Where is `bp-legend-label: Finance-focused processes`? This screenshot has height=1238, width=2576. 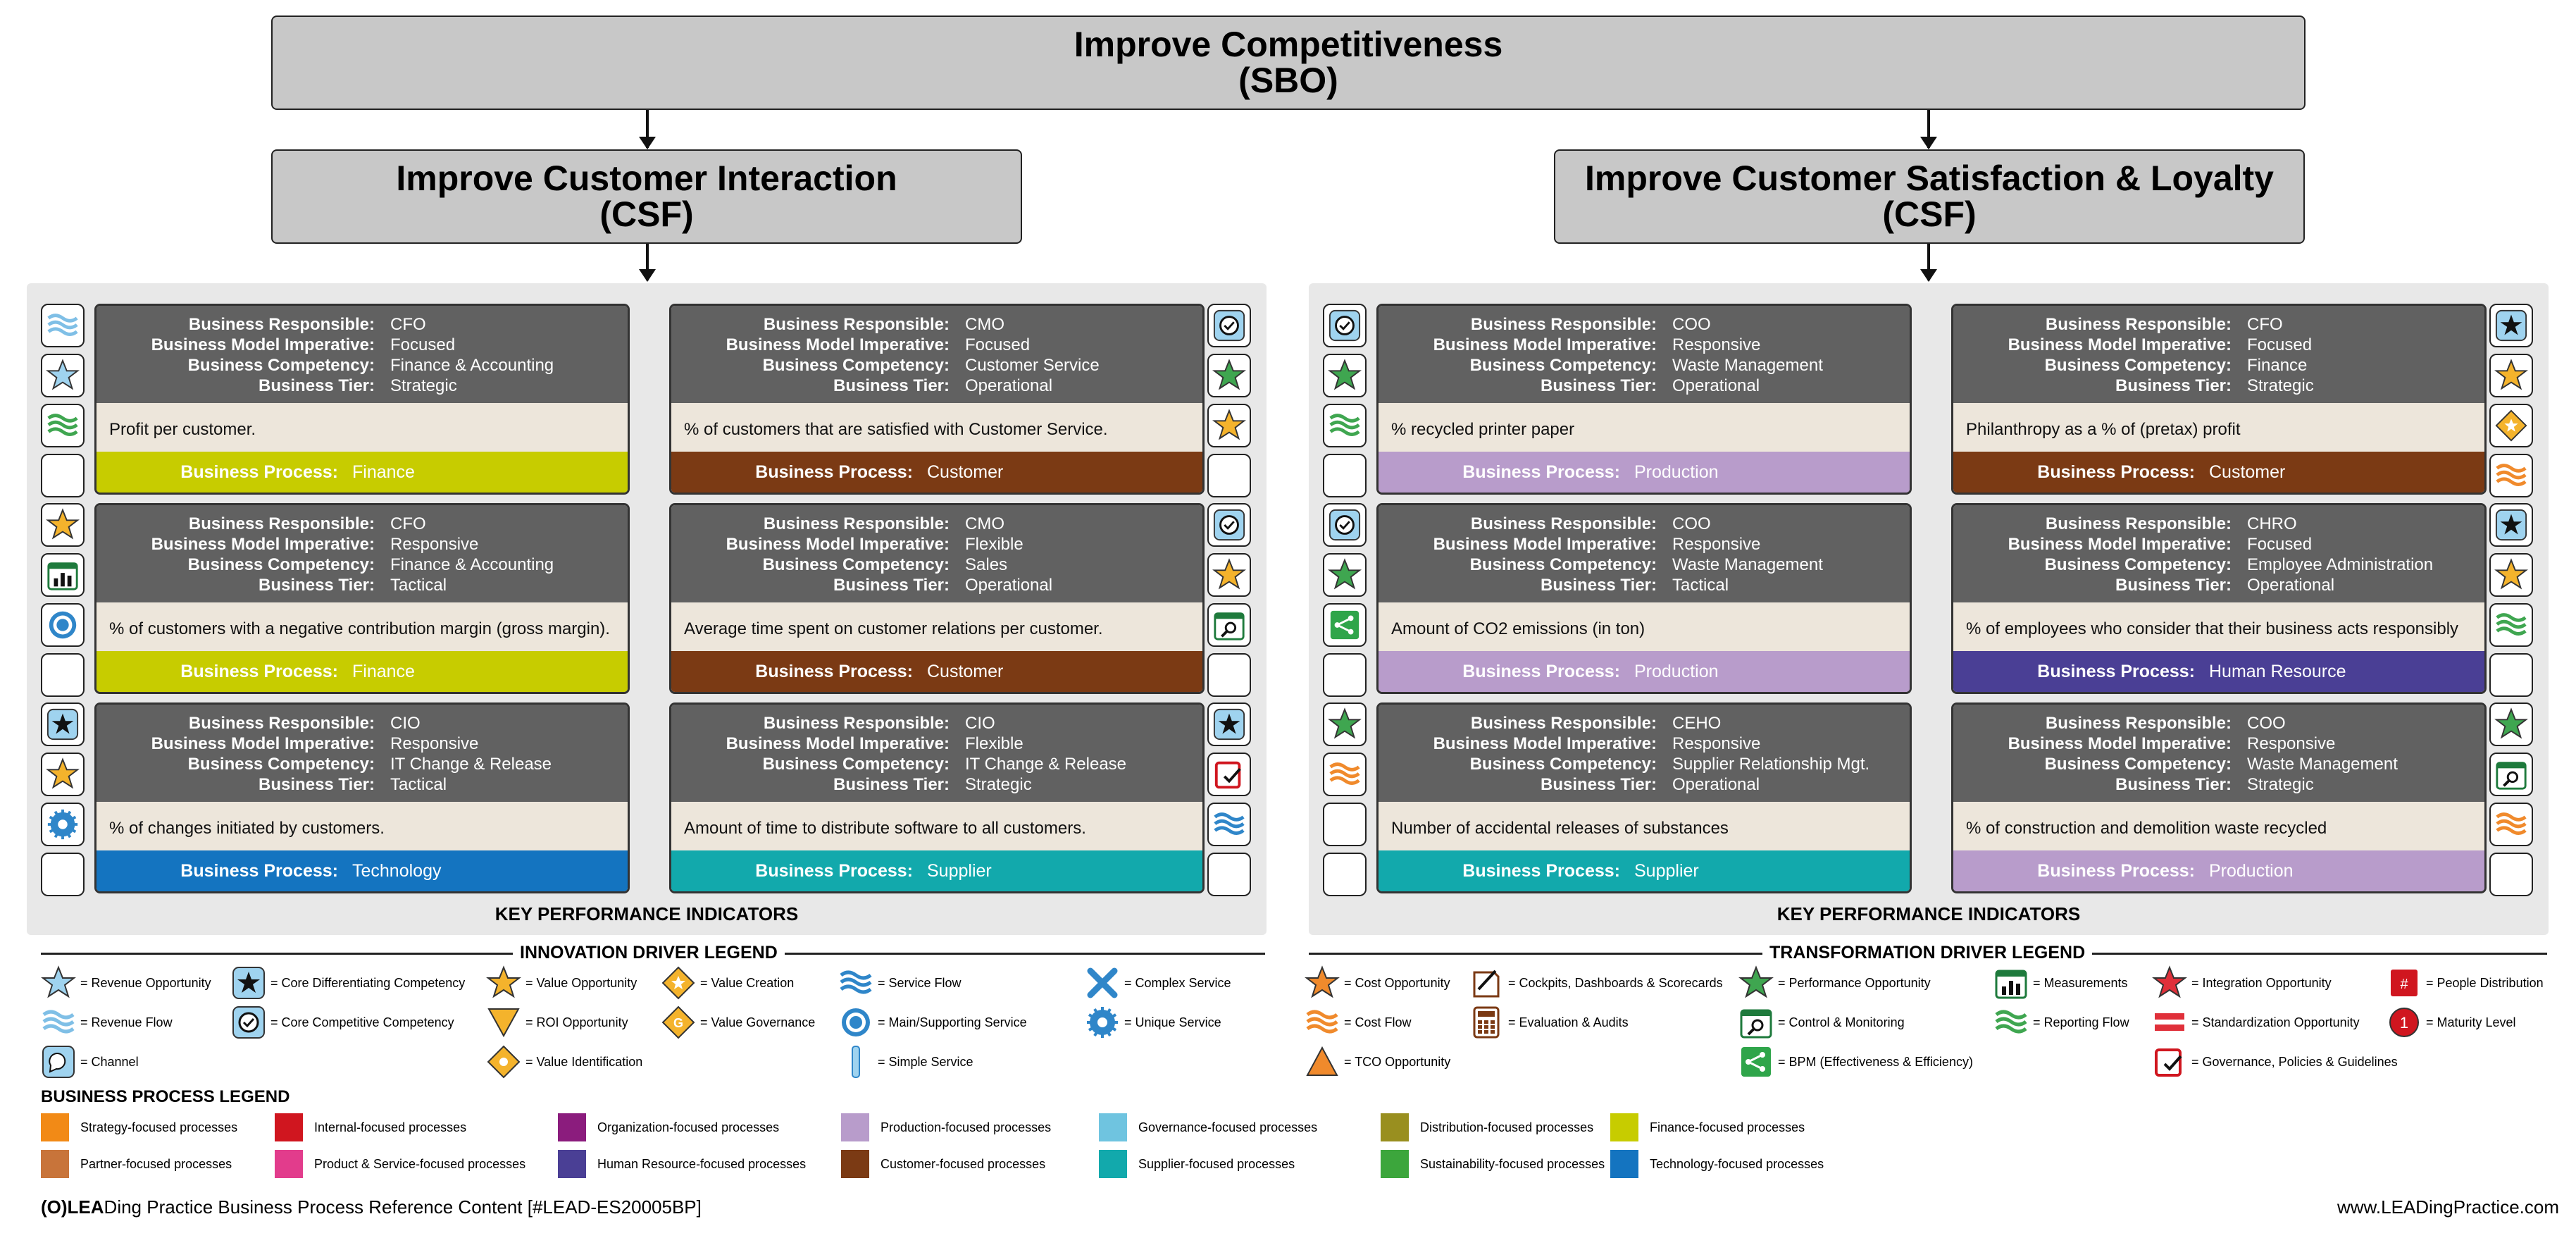
bp-legend-label: Finance-focused processes is located at coordinates (1727, 1127).